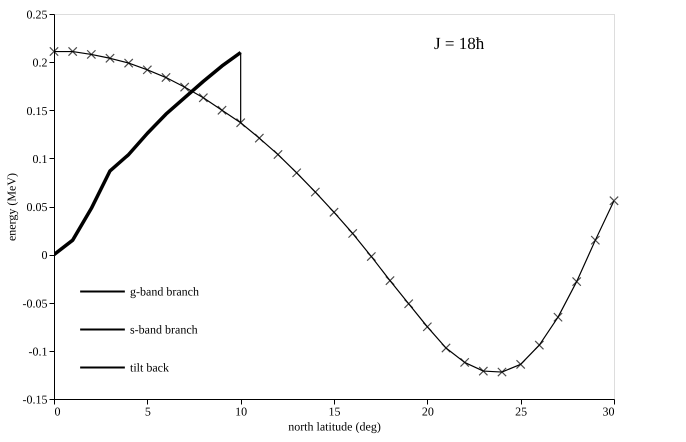  I want to click on y-tick-label: -0.1, so click(38, 351).